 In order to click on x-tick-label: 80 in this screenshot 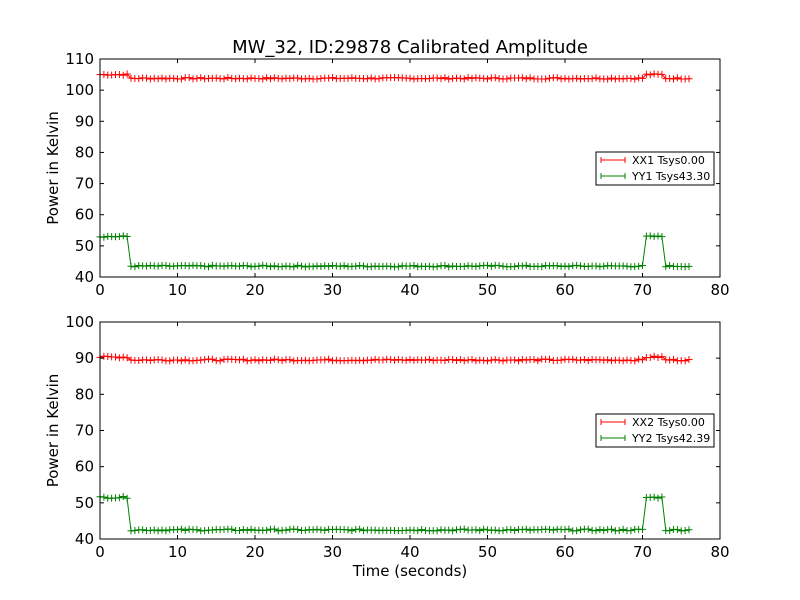, I will do `click(719, 290)`.